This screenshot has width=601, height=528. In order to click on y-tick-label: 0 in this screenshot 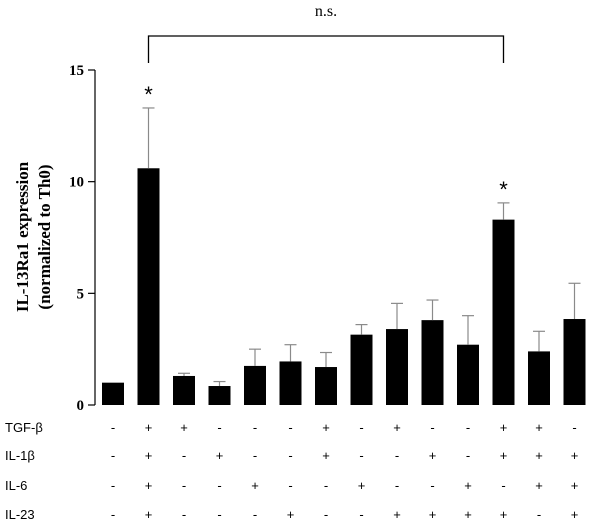, I will do `click(81, 406)`.